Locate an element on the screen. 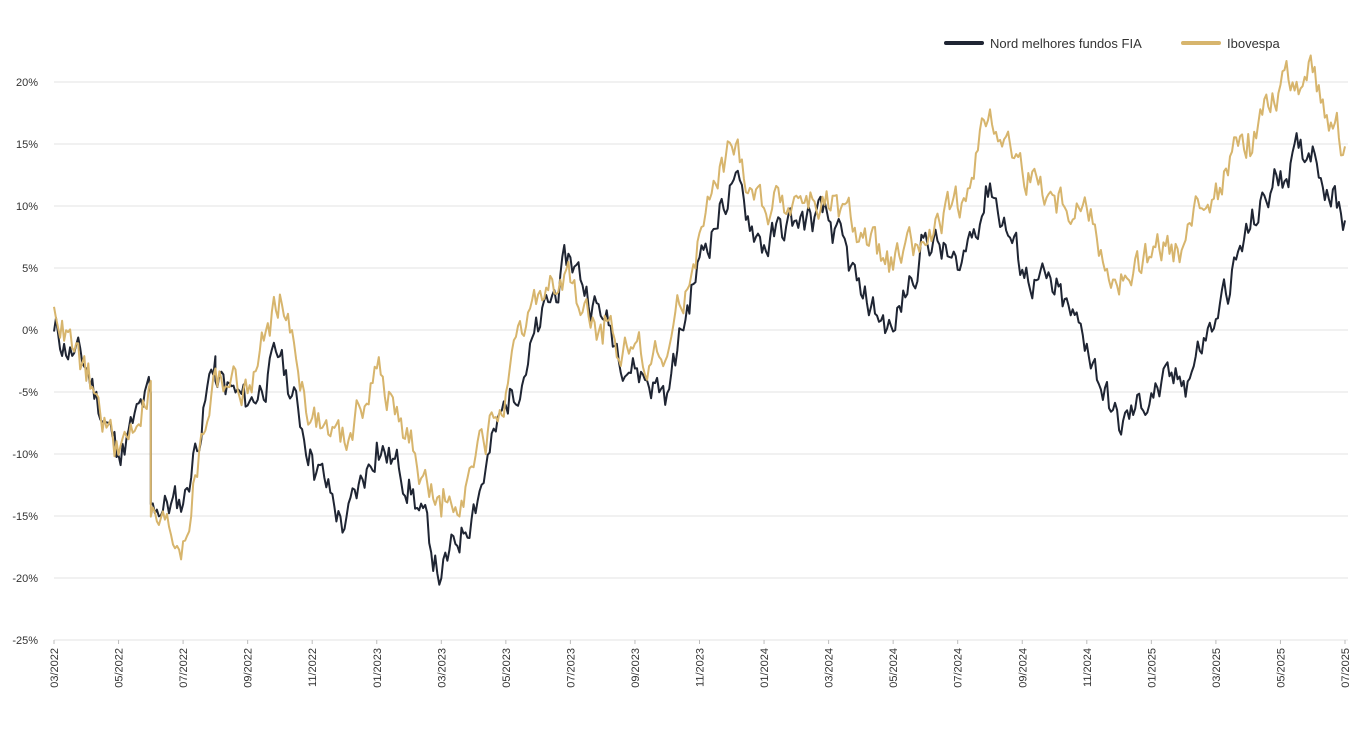 Image resolution: width=1366 pixels, height=741 pixels. x-tick-label: 07/2025 is located at coordinates (1346, 668).